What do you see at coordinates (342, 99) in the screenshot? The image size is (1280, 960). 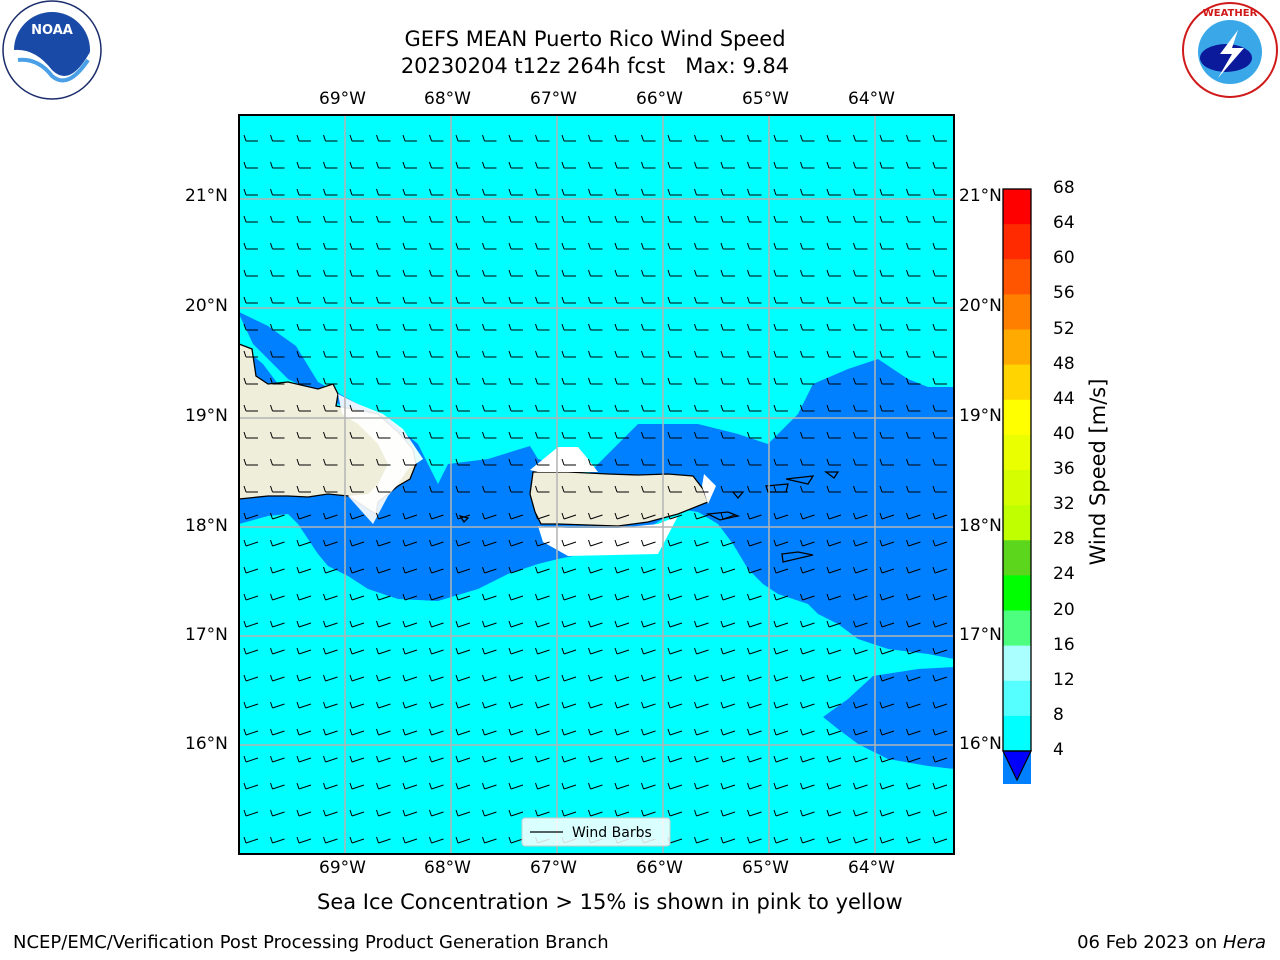 I see `lon-tick-top: 69°W` at bounding box center [342, 99].